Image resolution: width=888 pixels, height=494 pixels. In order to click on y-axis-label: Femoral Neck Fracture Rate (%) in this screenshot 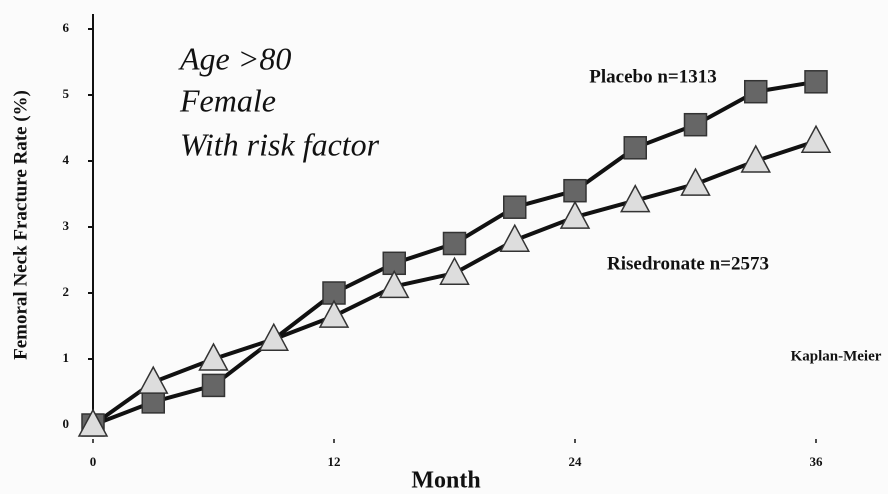, I will do `click(20, 225)`.